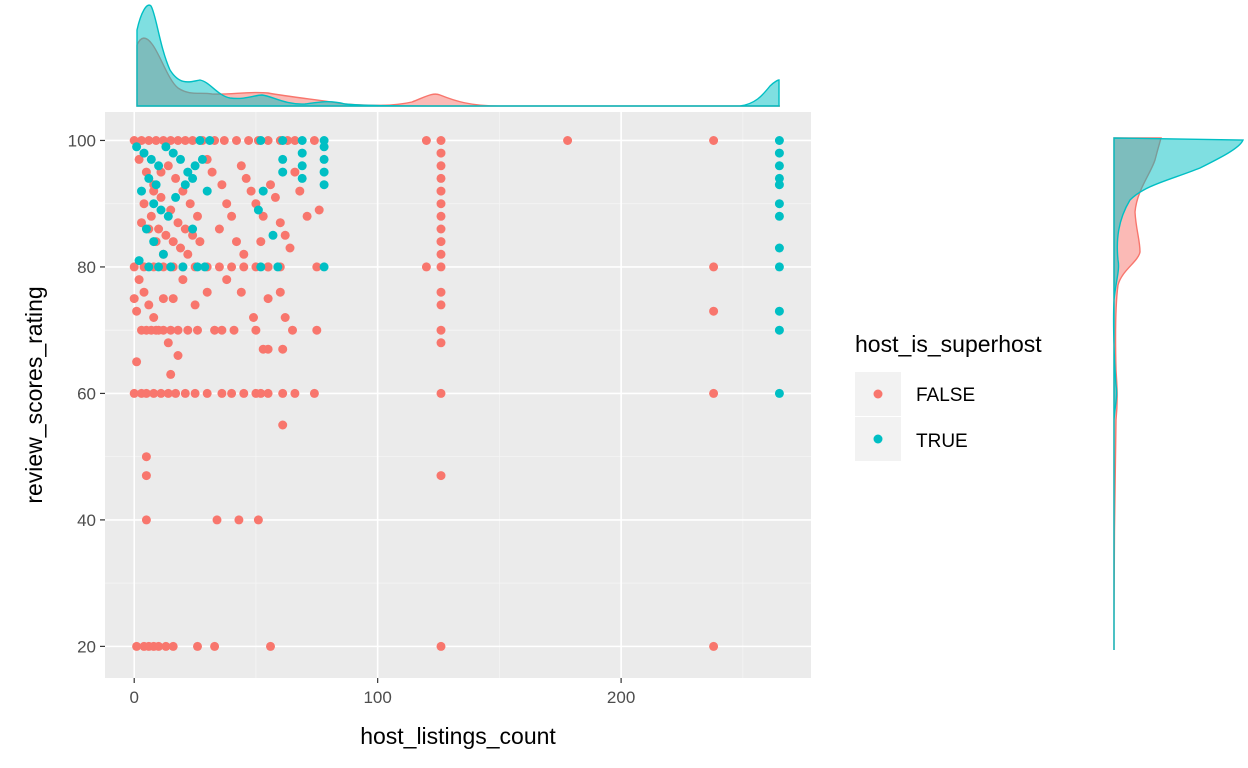  I want to click on top-density-false, so click(458, 72).